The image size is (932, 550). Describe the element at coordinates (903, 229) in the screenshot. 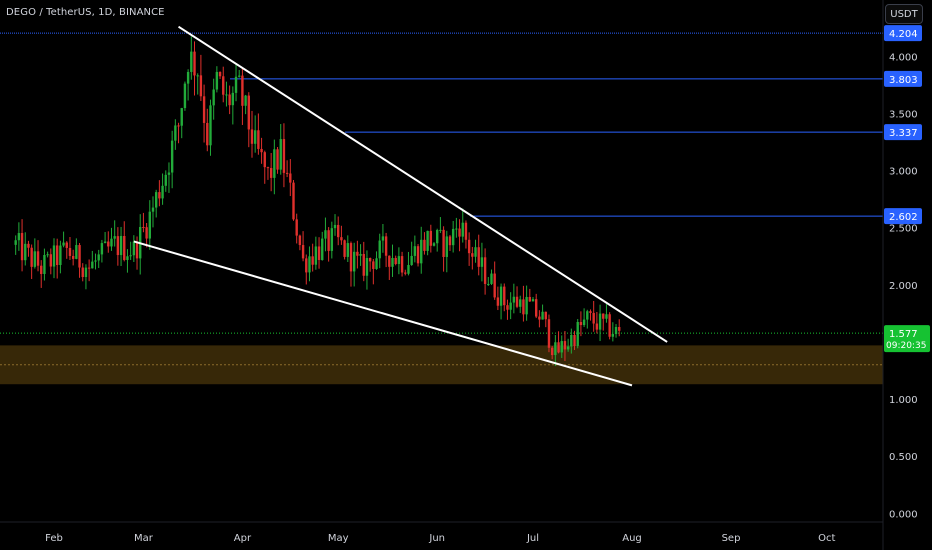

I see `price-tick-label: 2.500` at that location.